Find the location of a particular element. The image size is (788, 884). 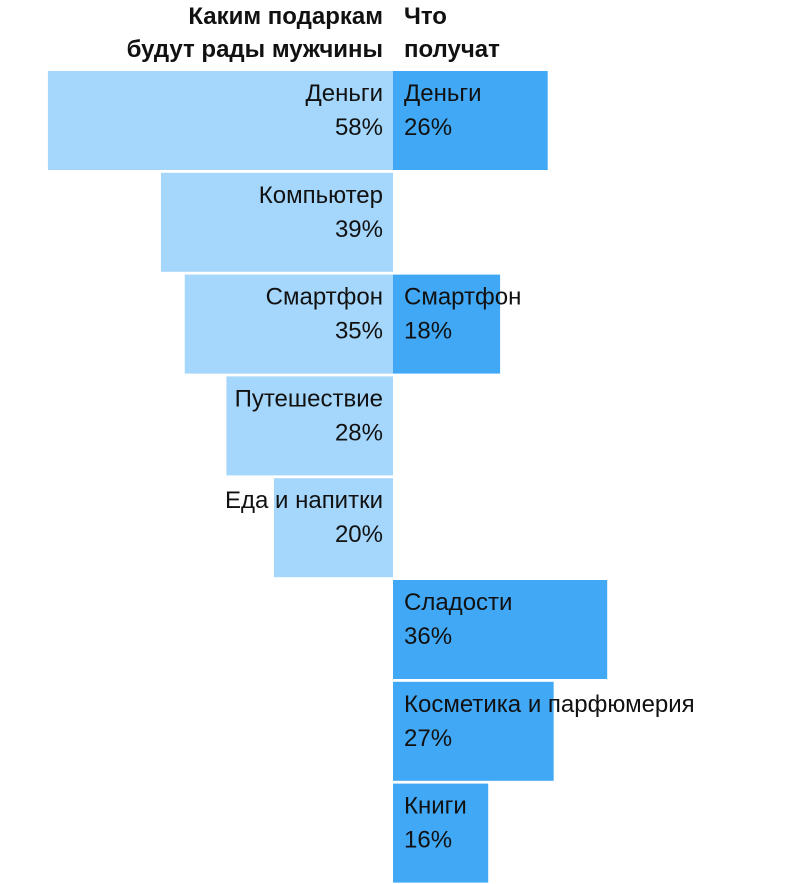

left-category-label-2: Компьютер is located at coordinates (321, 195).